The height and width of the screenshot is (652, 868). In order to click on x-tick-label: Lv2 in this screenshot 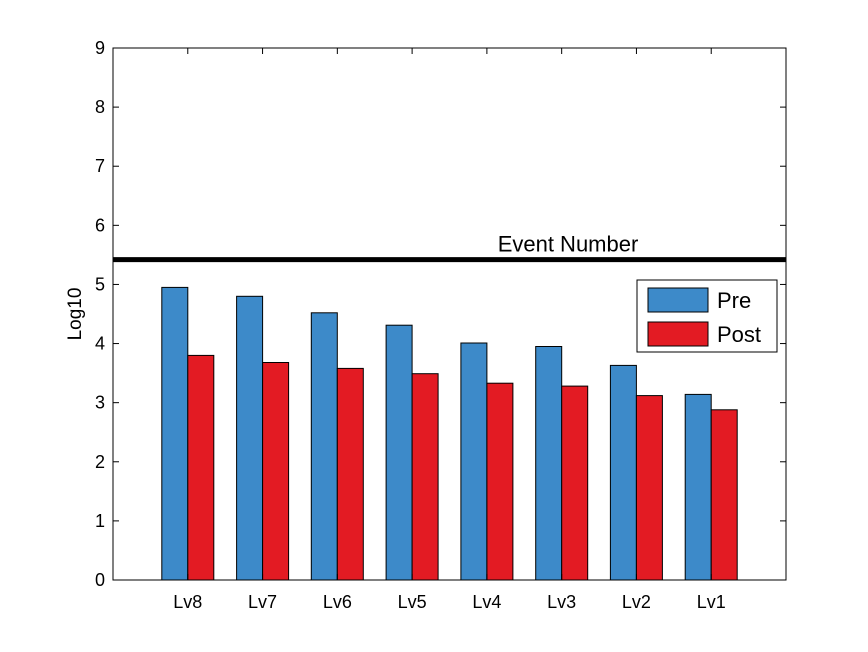, I will do `click(636, 602)`.